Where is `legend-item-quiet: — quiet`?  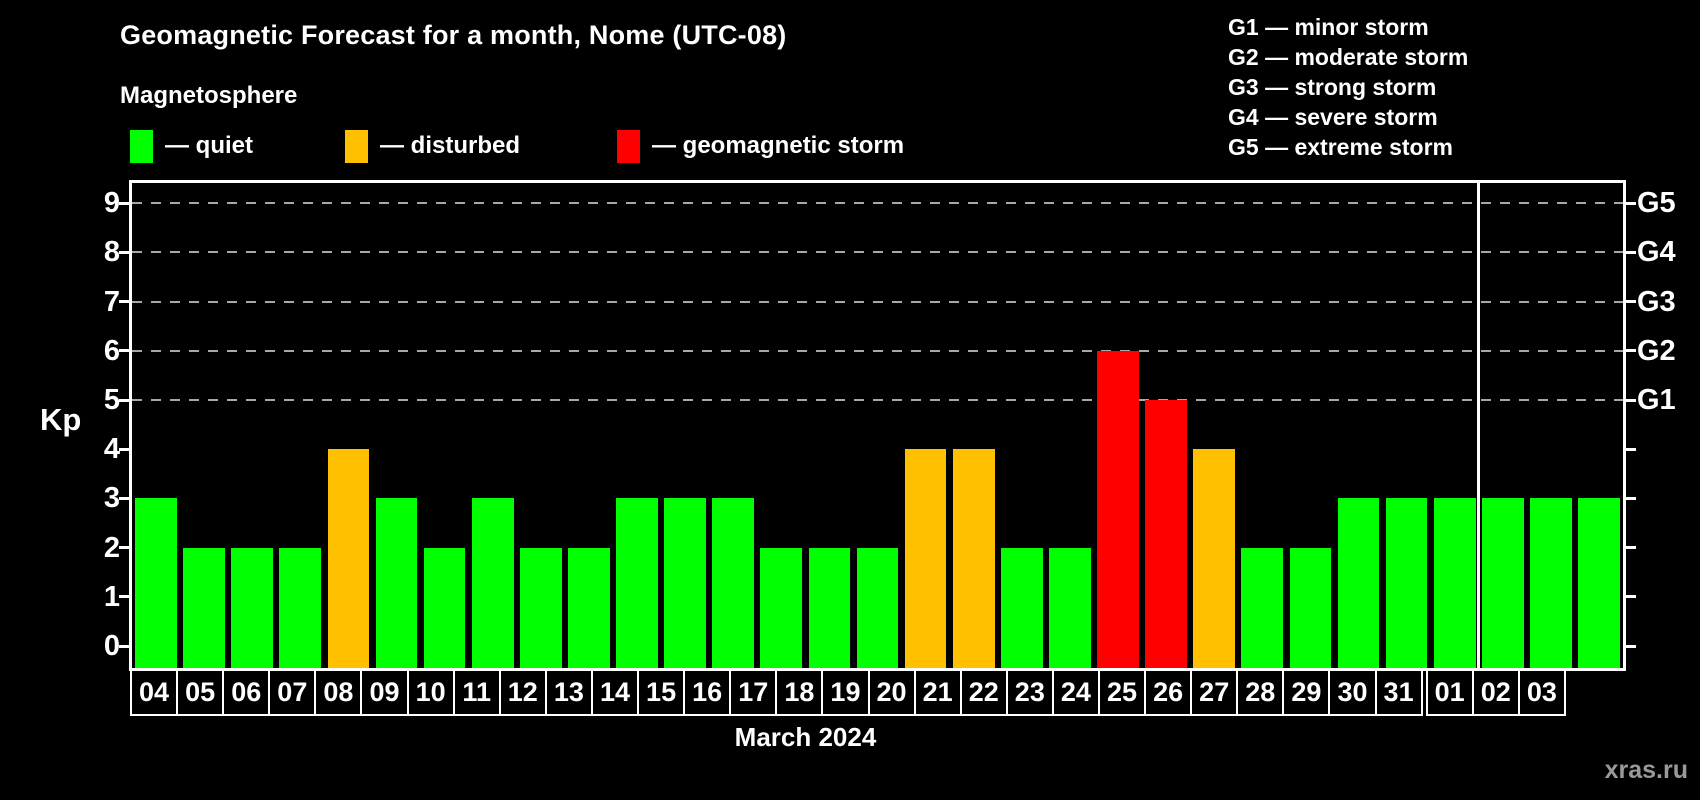 legend-item-quiet: — quiet is located at coordinates (191, 146).